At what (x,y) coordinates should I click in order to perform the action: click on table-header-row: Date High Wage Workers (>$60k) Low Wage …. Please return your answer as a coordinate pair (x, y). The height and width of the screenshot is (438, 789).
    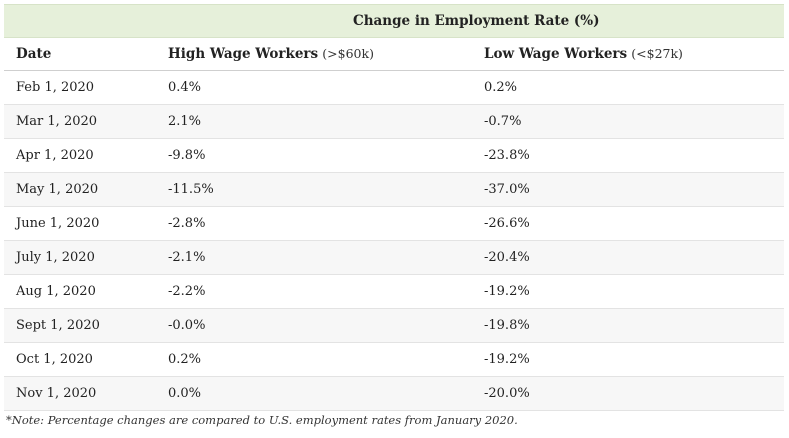
    Looking at the image, I should click on (394, 54).